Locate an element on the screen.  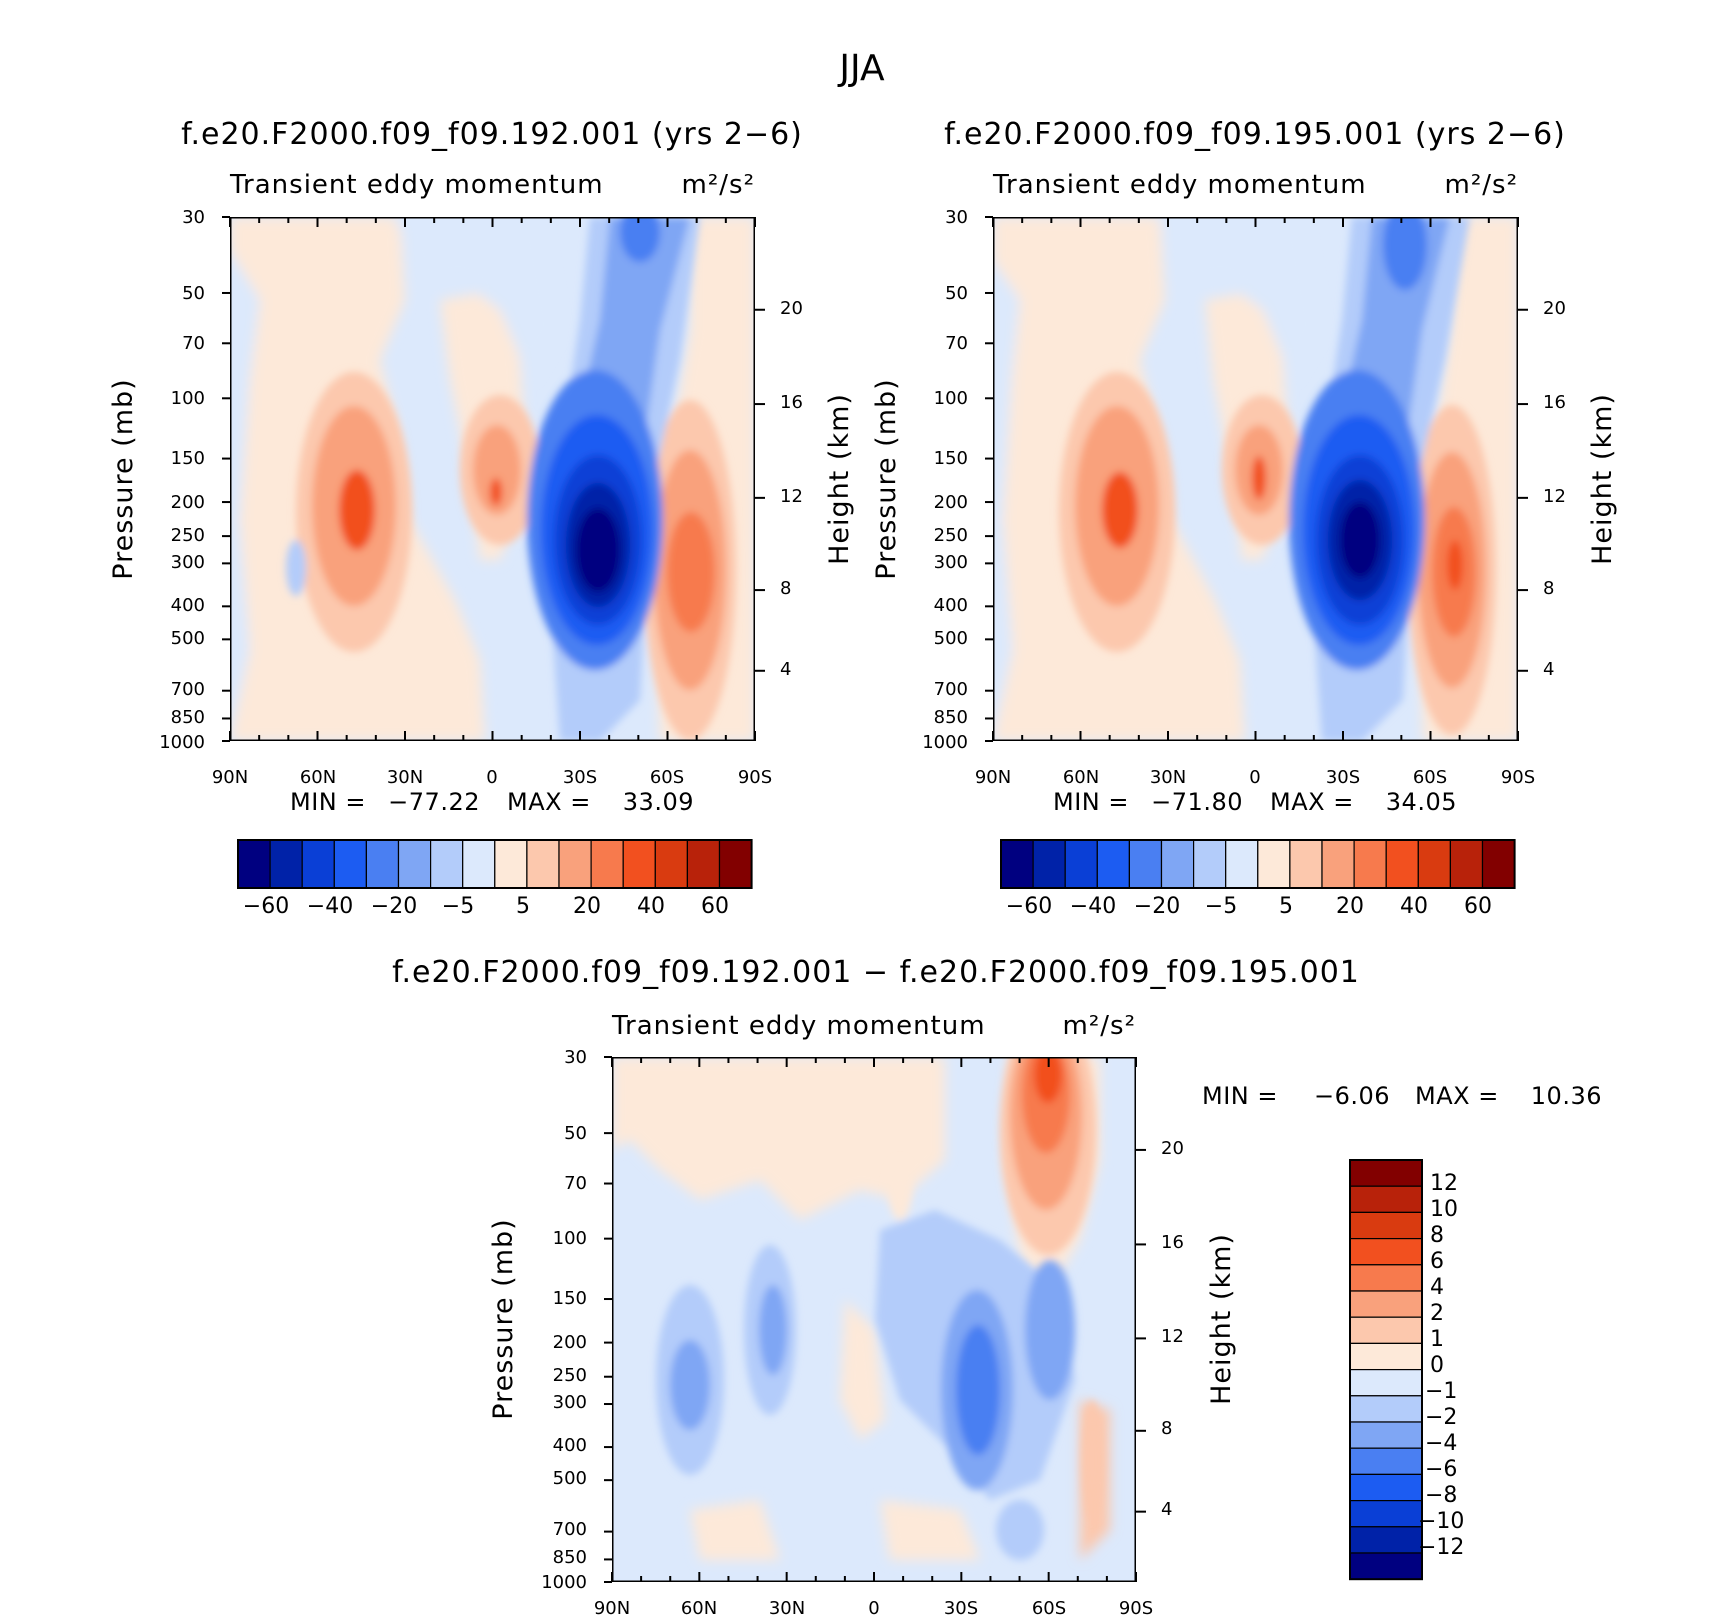
panel-1-xtick-0: 0 is located at coordinates (491, 777).